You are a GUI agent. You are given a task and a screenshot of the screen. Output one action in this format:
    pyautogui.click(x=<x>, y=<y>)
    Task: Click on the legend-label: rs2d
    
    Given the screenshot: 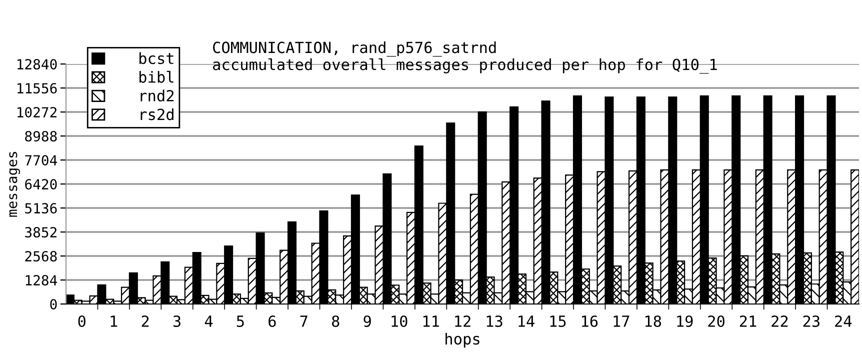 What is the action you would take?
    pyautogui.click(x=157, y=114)
    